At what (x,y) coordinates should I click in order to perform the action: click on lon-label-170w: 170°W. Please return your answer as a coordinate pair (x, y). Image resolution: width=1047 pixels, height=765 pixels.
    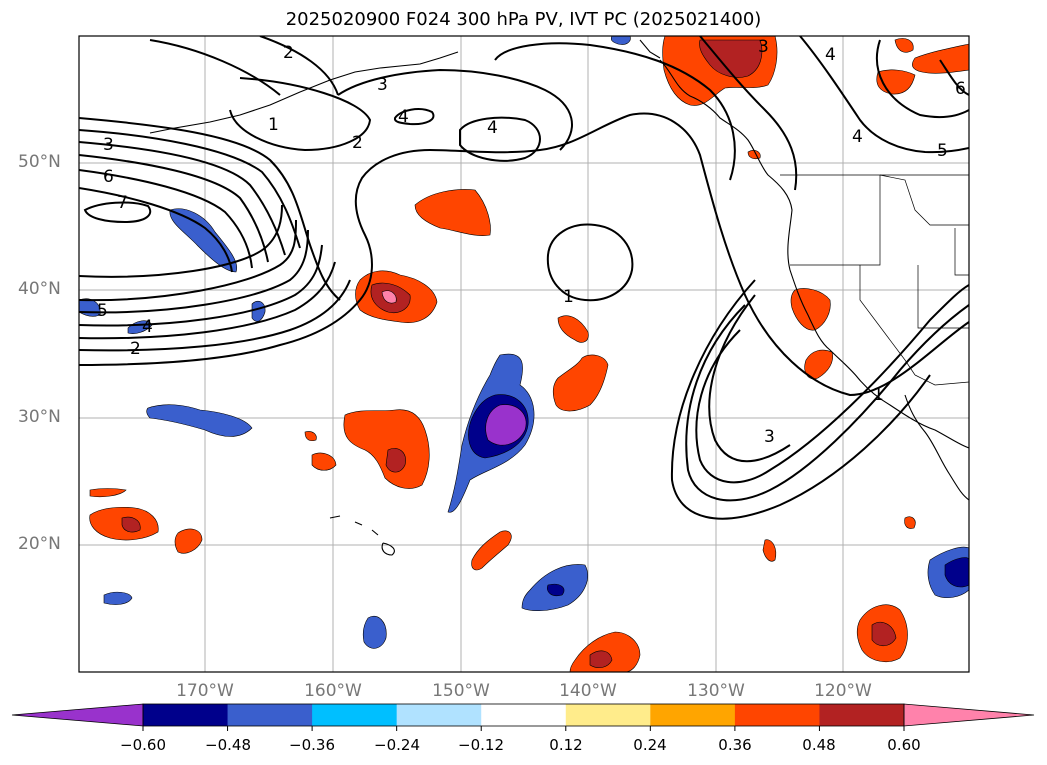
    Looking at the image, I should click on (205, 691).